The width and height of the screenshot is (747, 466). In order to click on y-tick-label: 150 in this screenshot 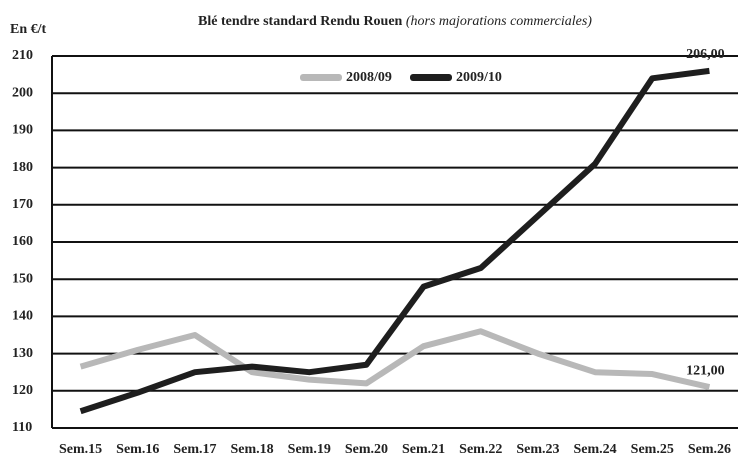, I will do `click(22, 278)`.